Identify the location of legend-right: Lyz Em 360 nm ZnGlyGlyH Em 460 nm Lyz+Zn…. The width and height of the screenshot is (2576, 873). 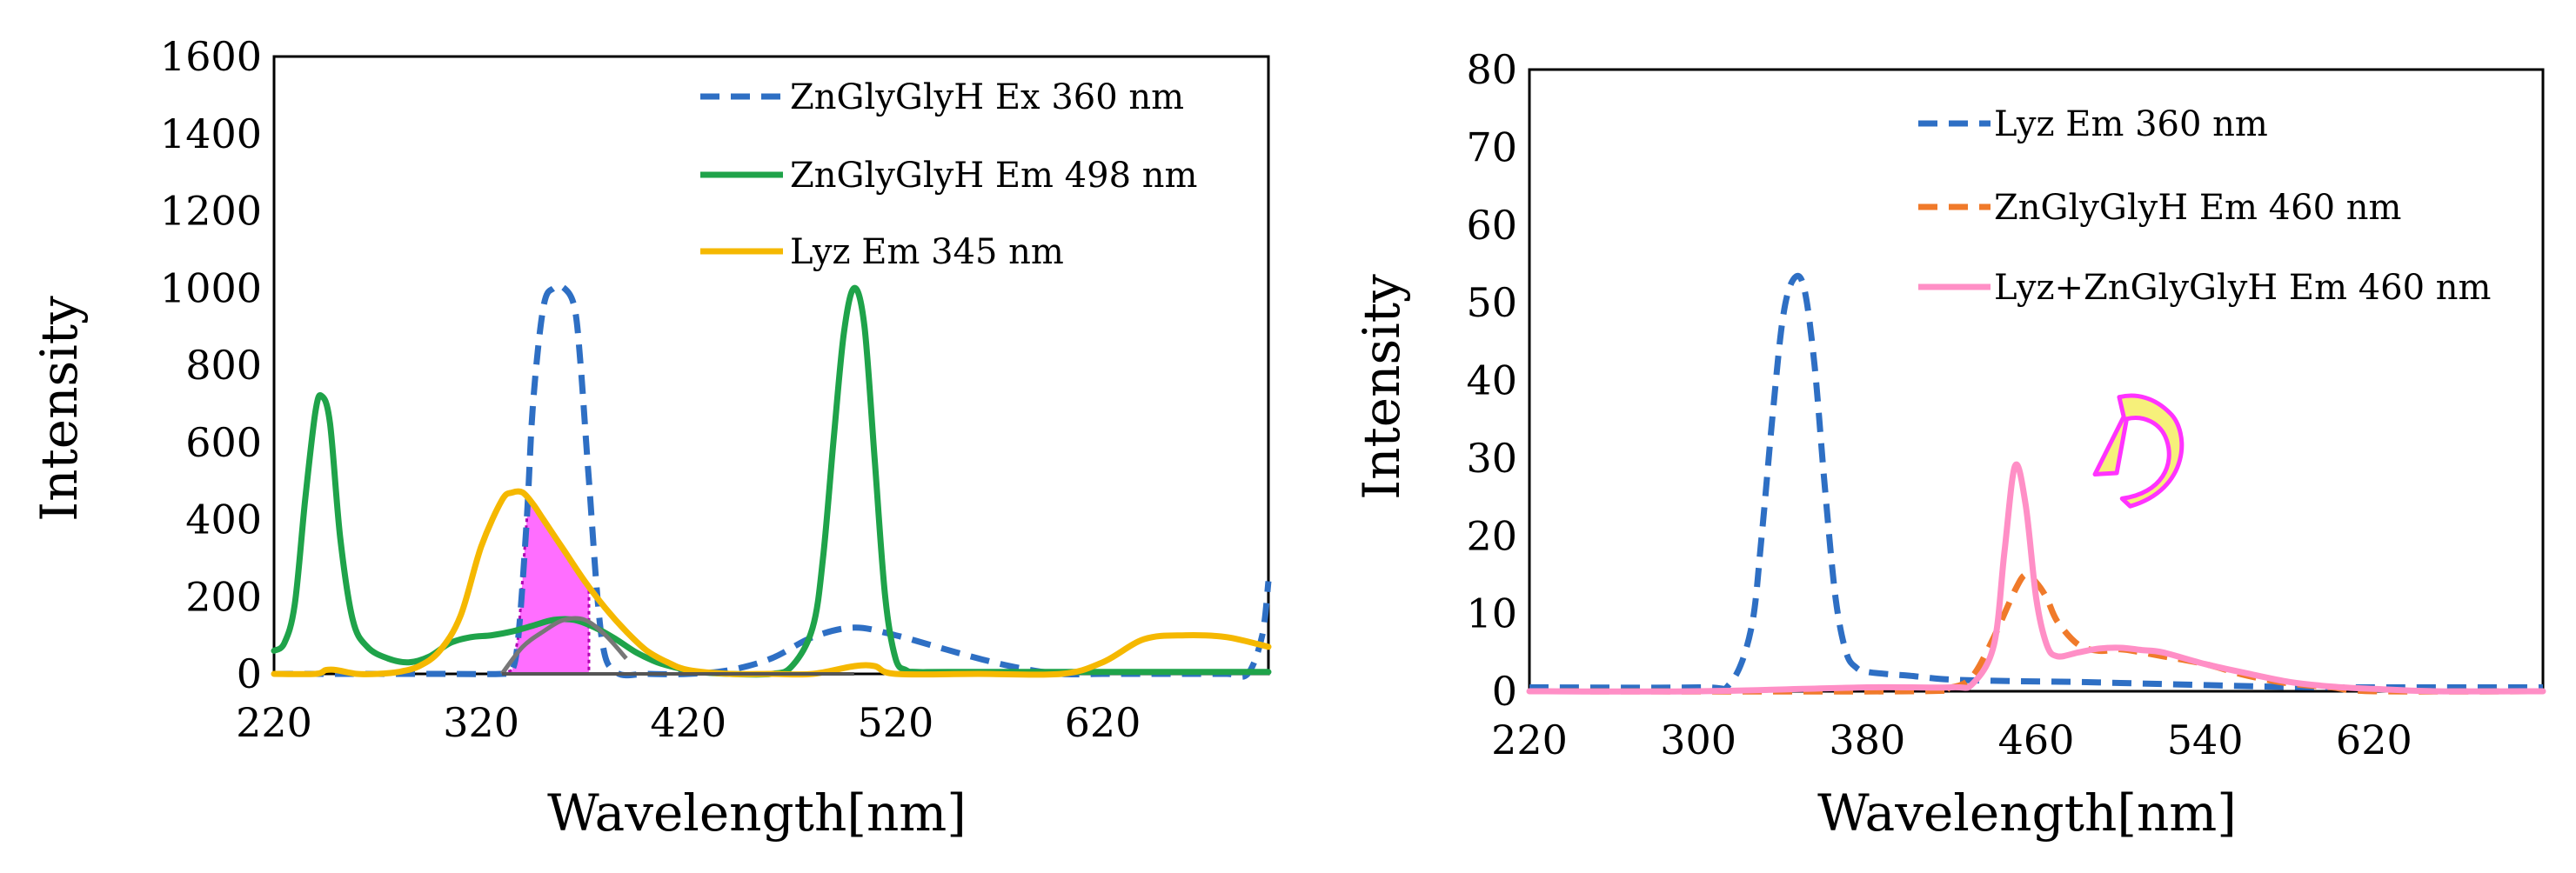
(2204, 206).